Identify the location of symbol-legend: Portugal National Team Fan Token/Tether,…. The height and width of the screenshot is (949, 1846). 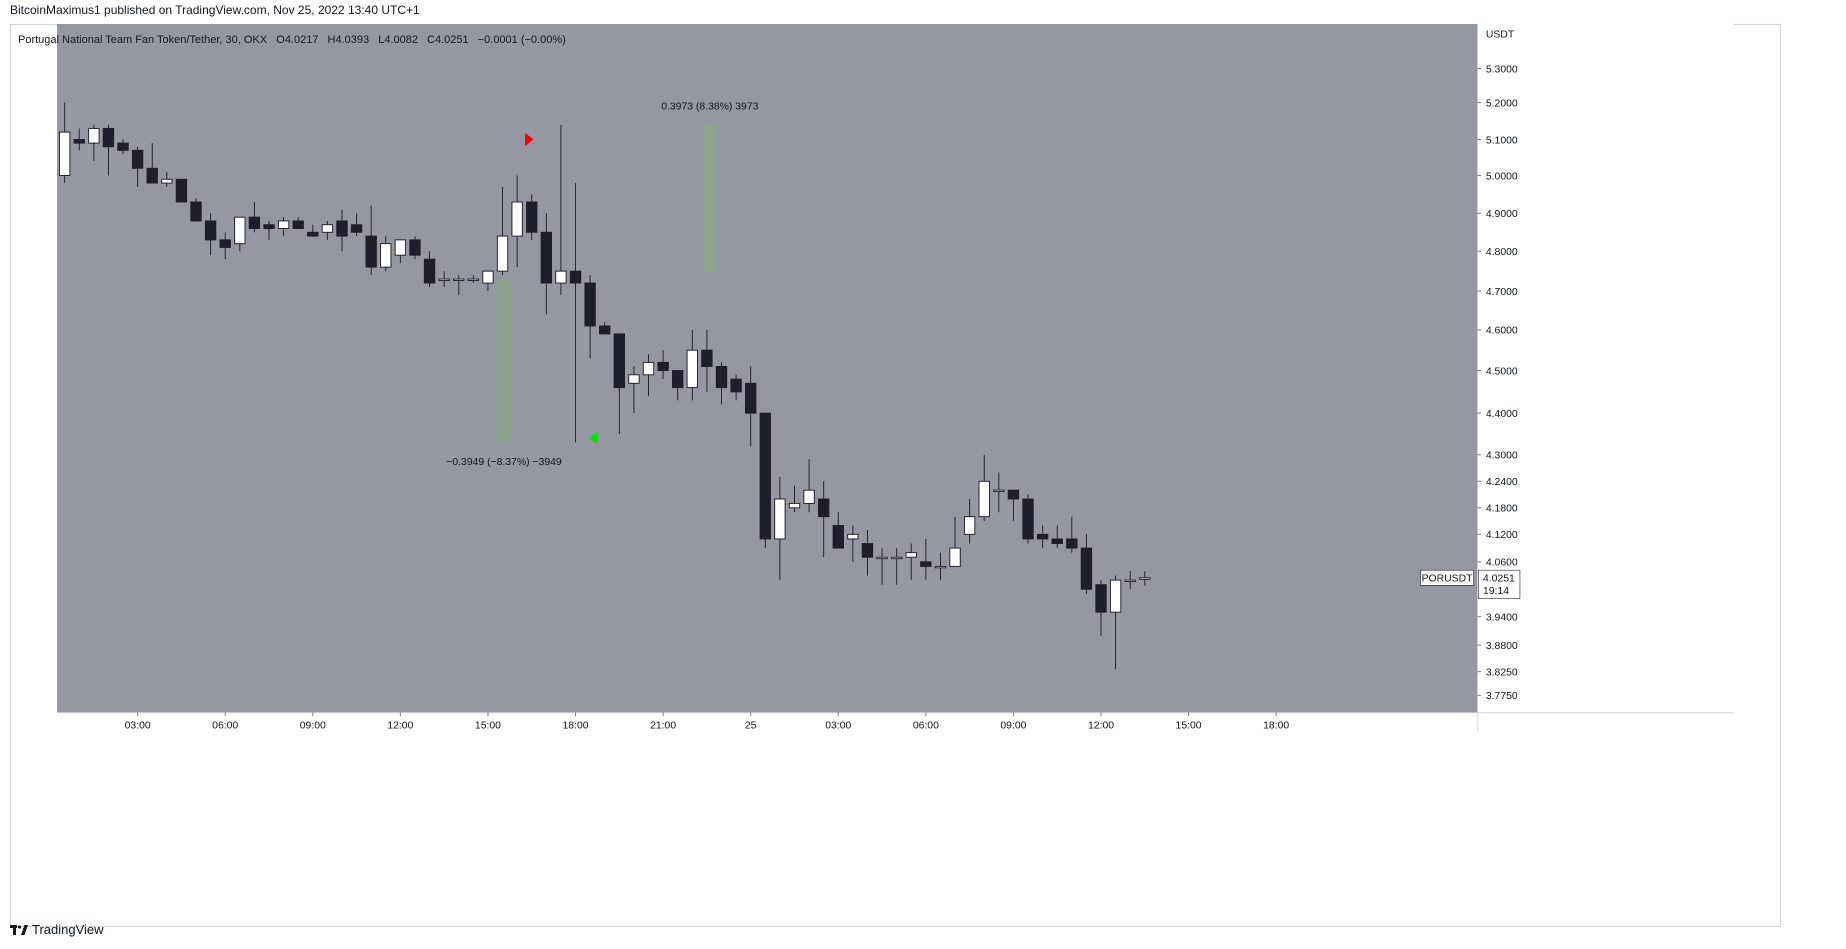
(292, 40).